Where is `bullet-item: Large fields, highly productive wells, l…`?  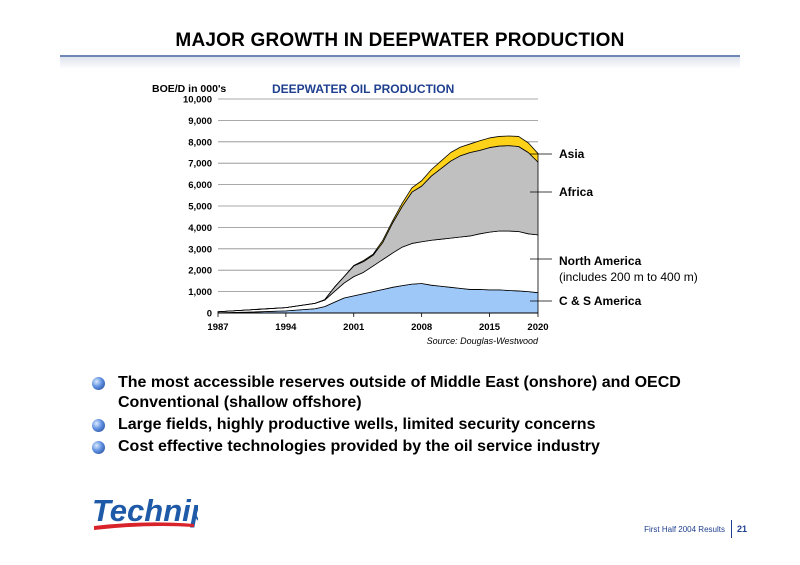 bullet-item: Large fields, highly productive wells, l… is located at coordinates (412, 425).